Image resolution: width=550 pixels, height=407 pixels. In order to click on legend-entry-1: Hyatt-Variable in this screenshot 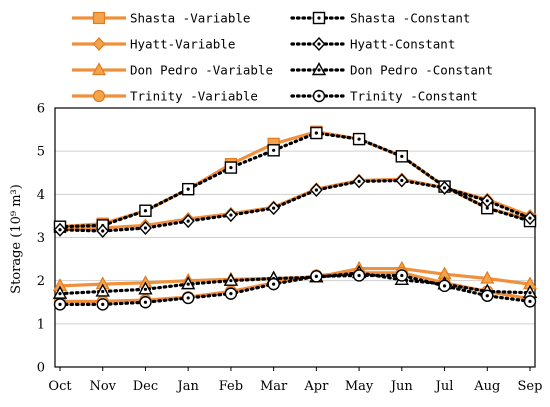, I will do `click(153, 44)`.